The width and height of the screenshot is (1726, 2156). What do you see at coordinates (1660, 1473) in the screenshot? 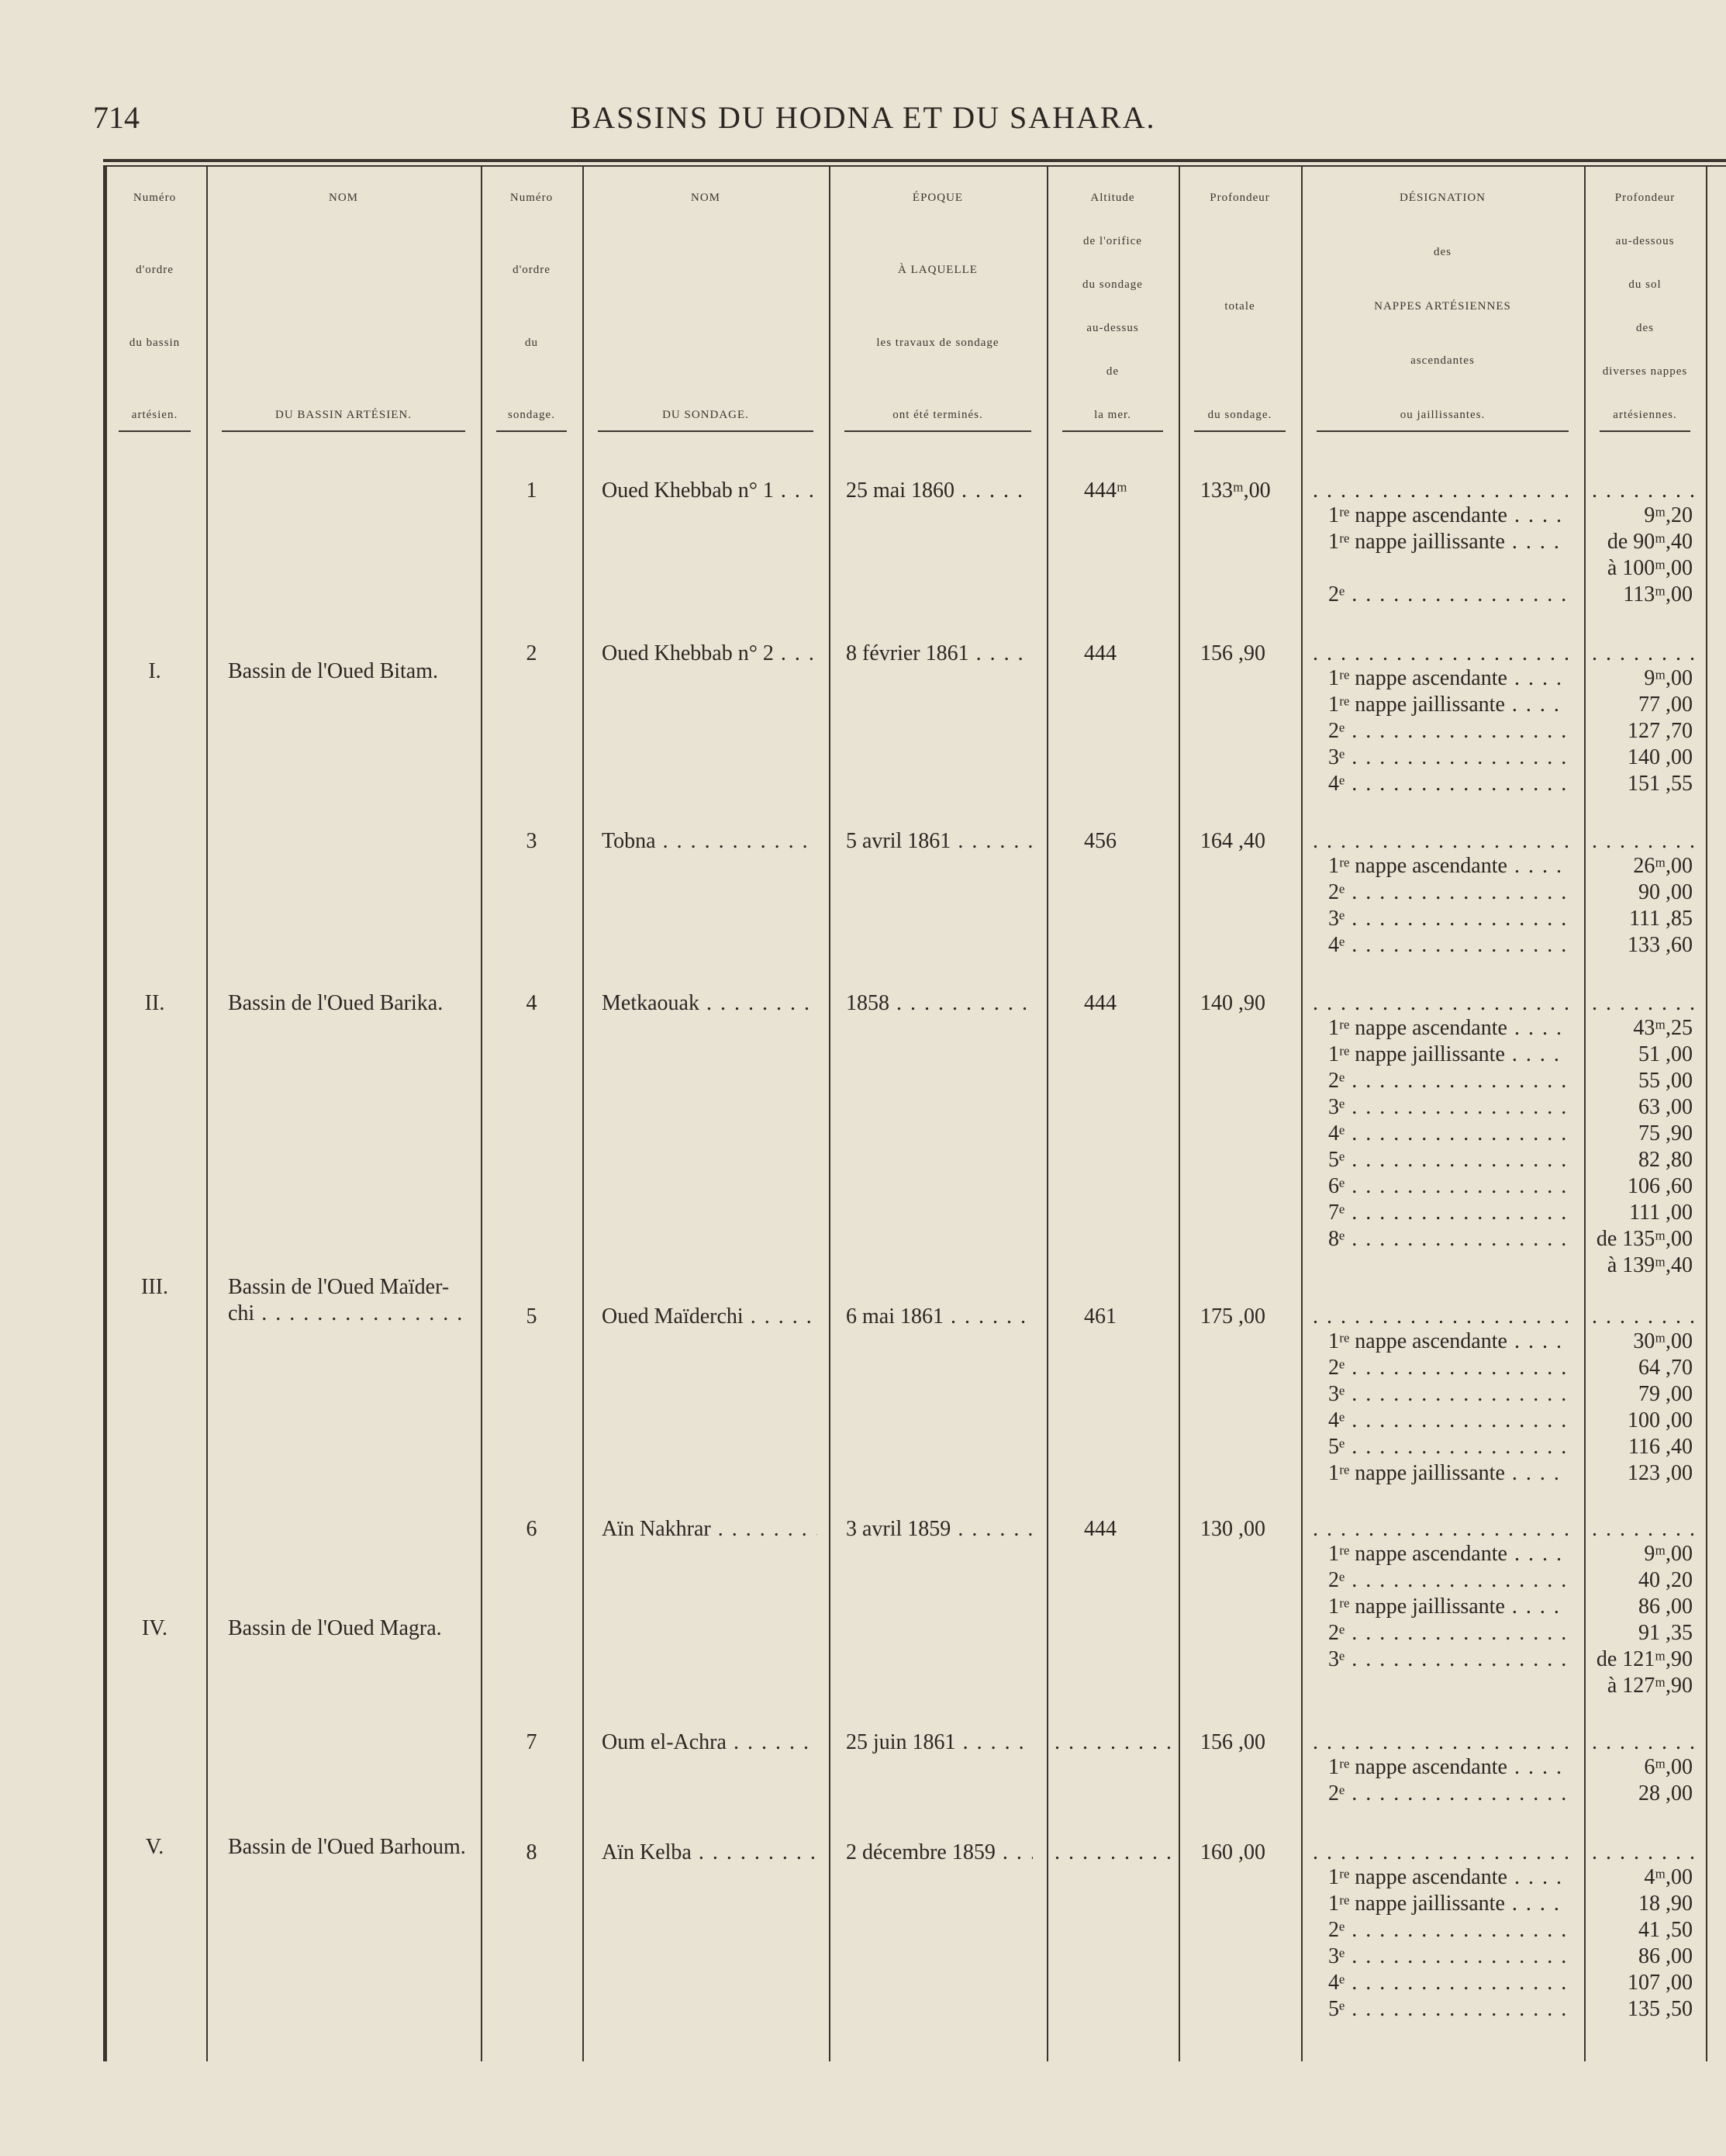
I see `layer-depth: 123 ,00` at bounding box center [1660, 1473].